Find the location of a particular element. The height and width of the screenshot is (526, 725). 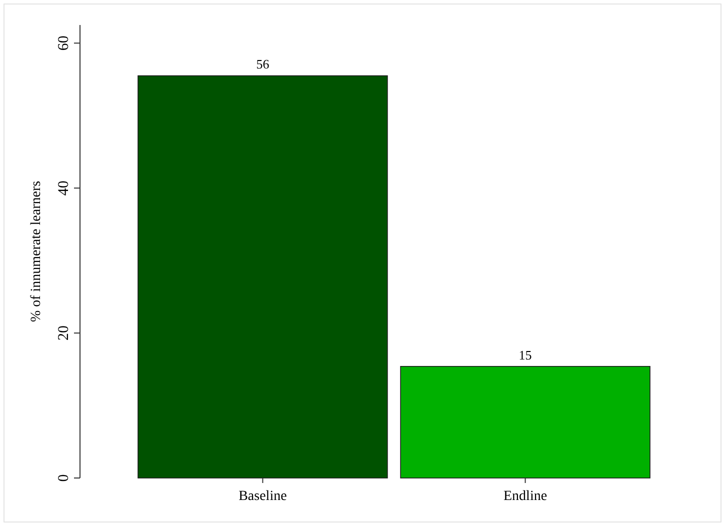

x-tick-label: Baseline is located at coordinates (262, 496).